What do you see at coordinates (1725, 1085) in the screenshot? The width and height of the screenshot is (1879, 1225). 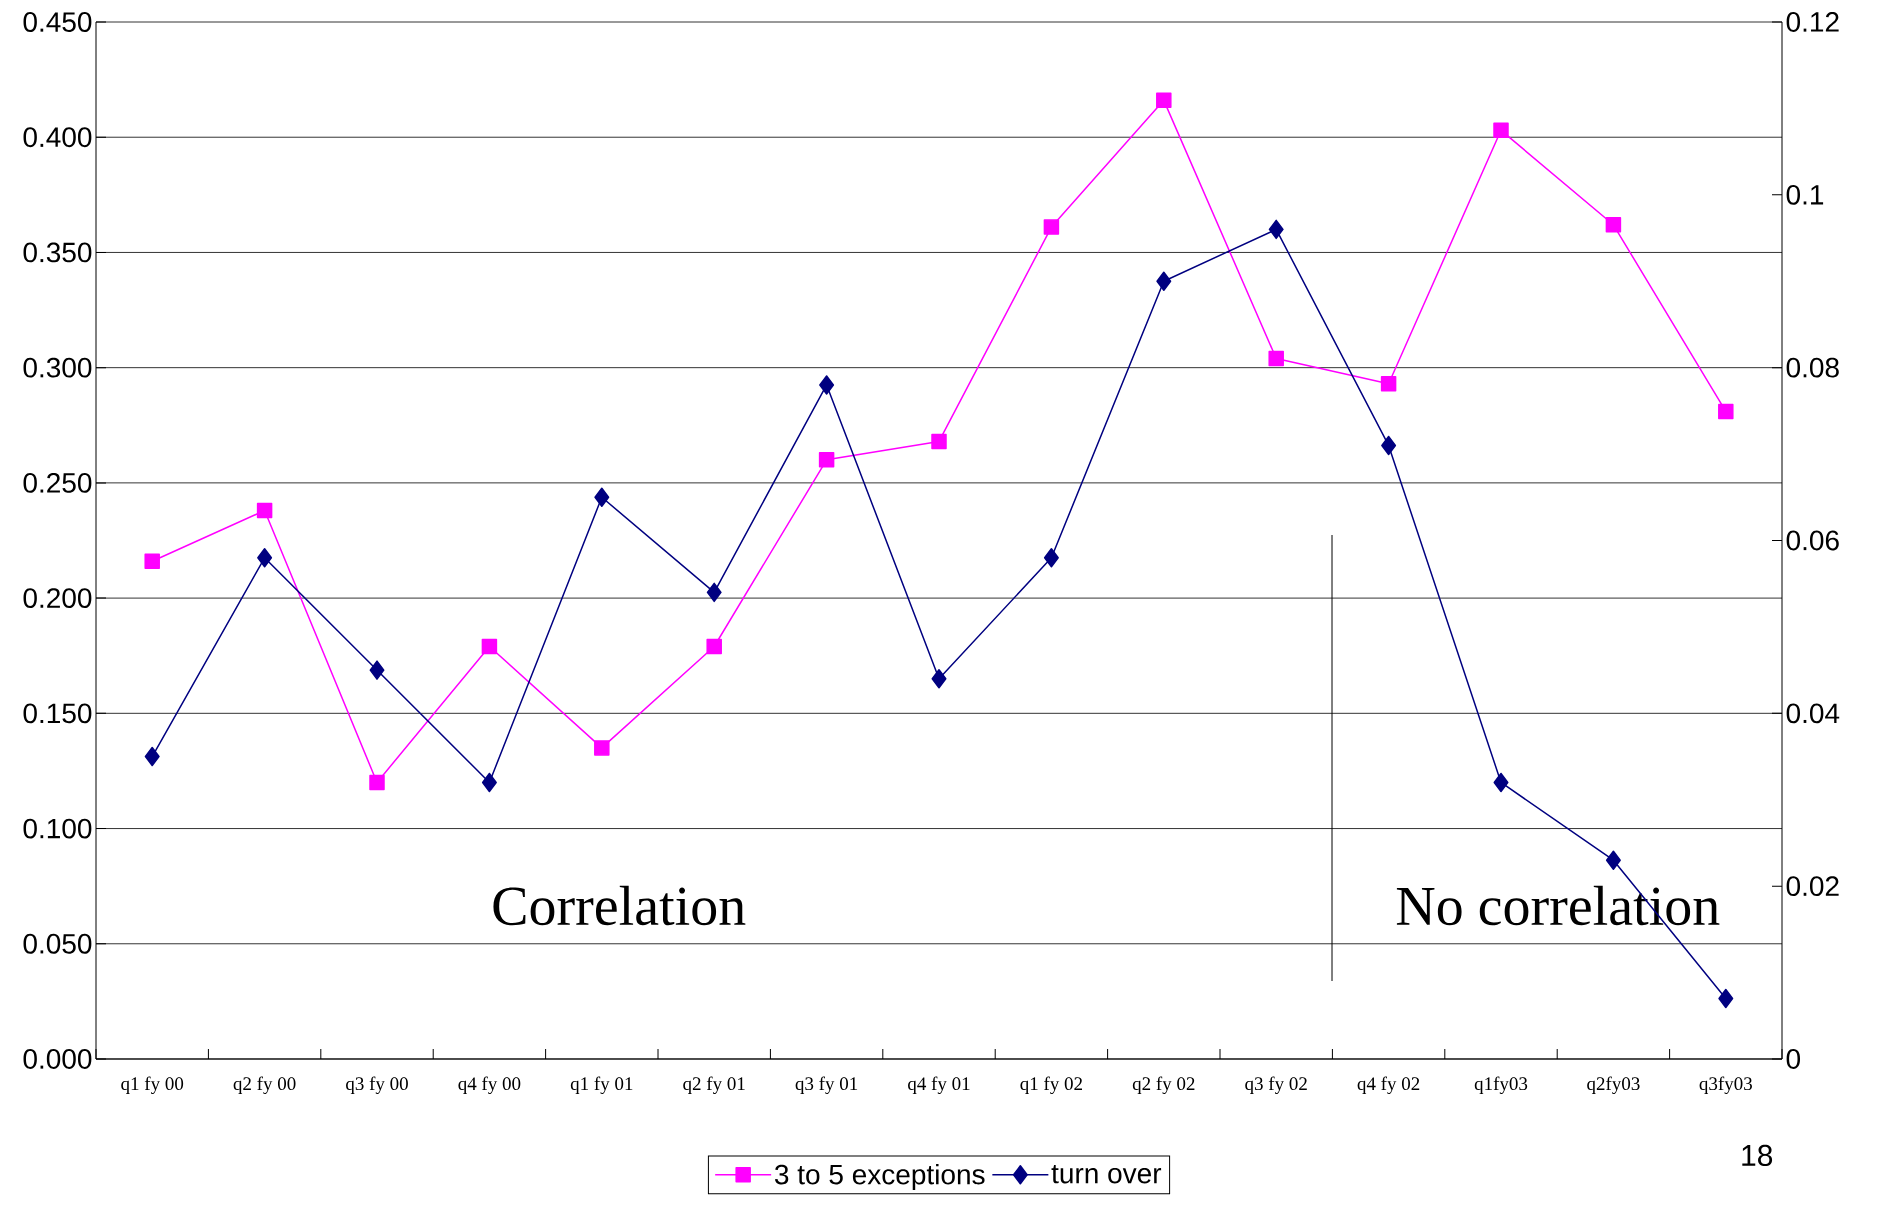 I see `x-tick-label: q3fy03` at bounding box center [1725, 1085].